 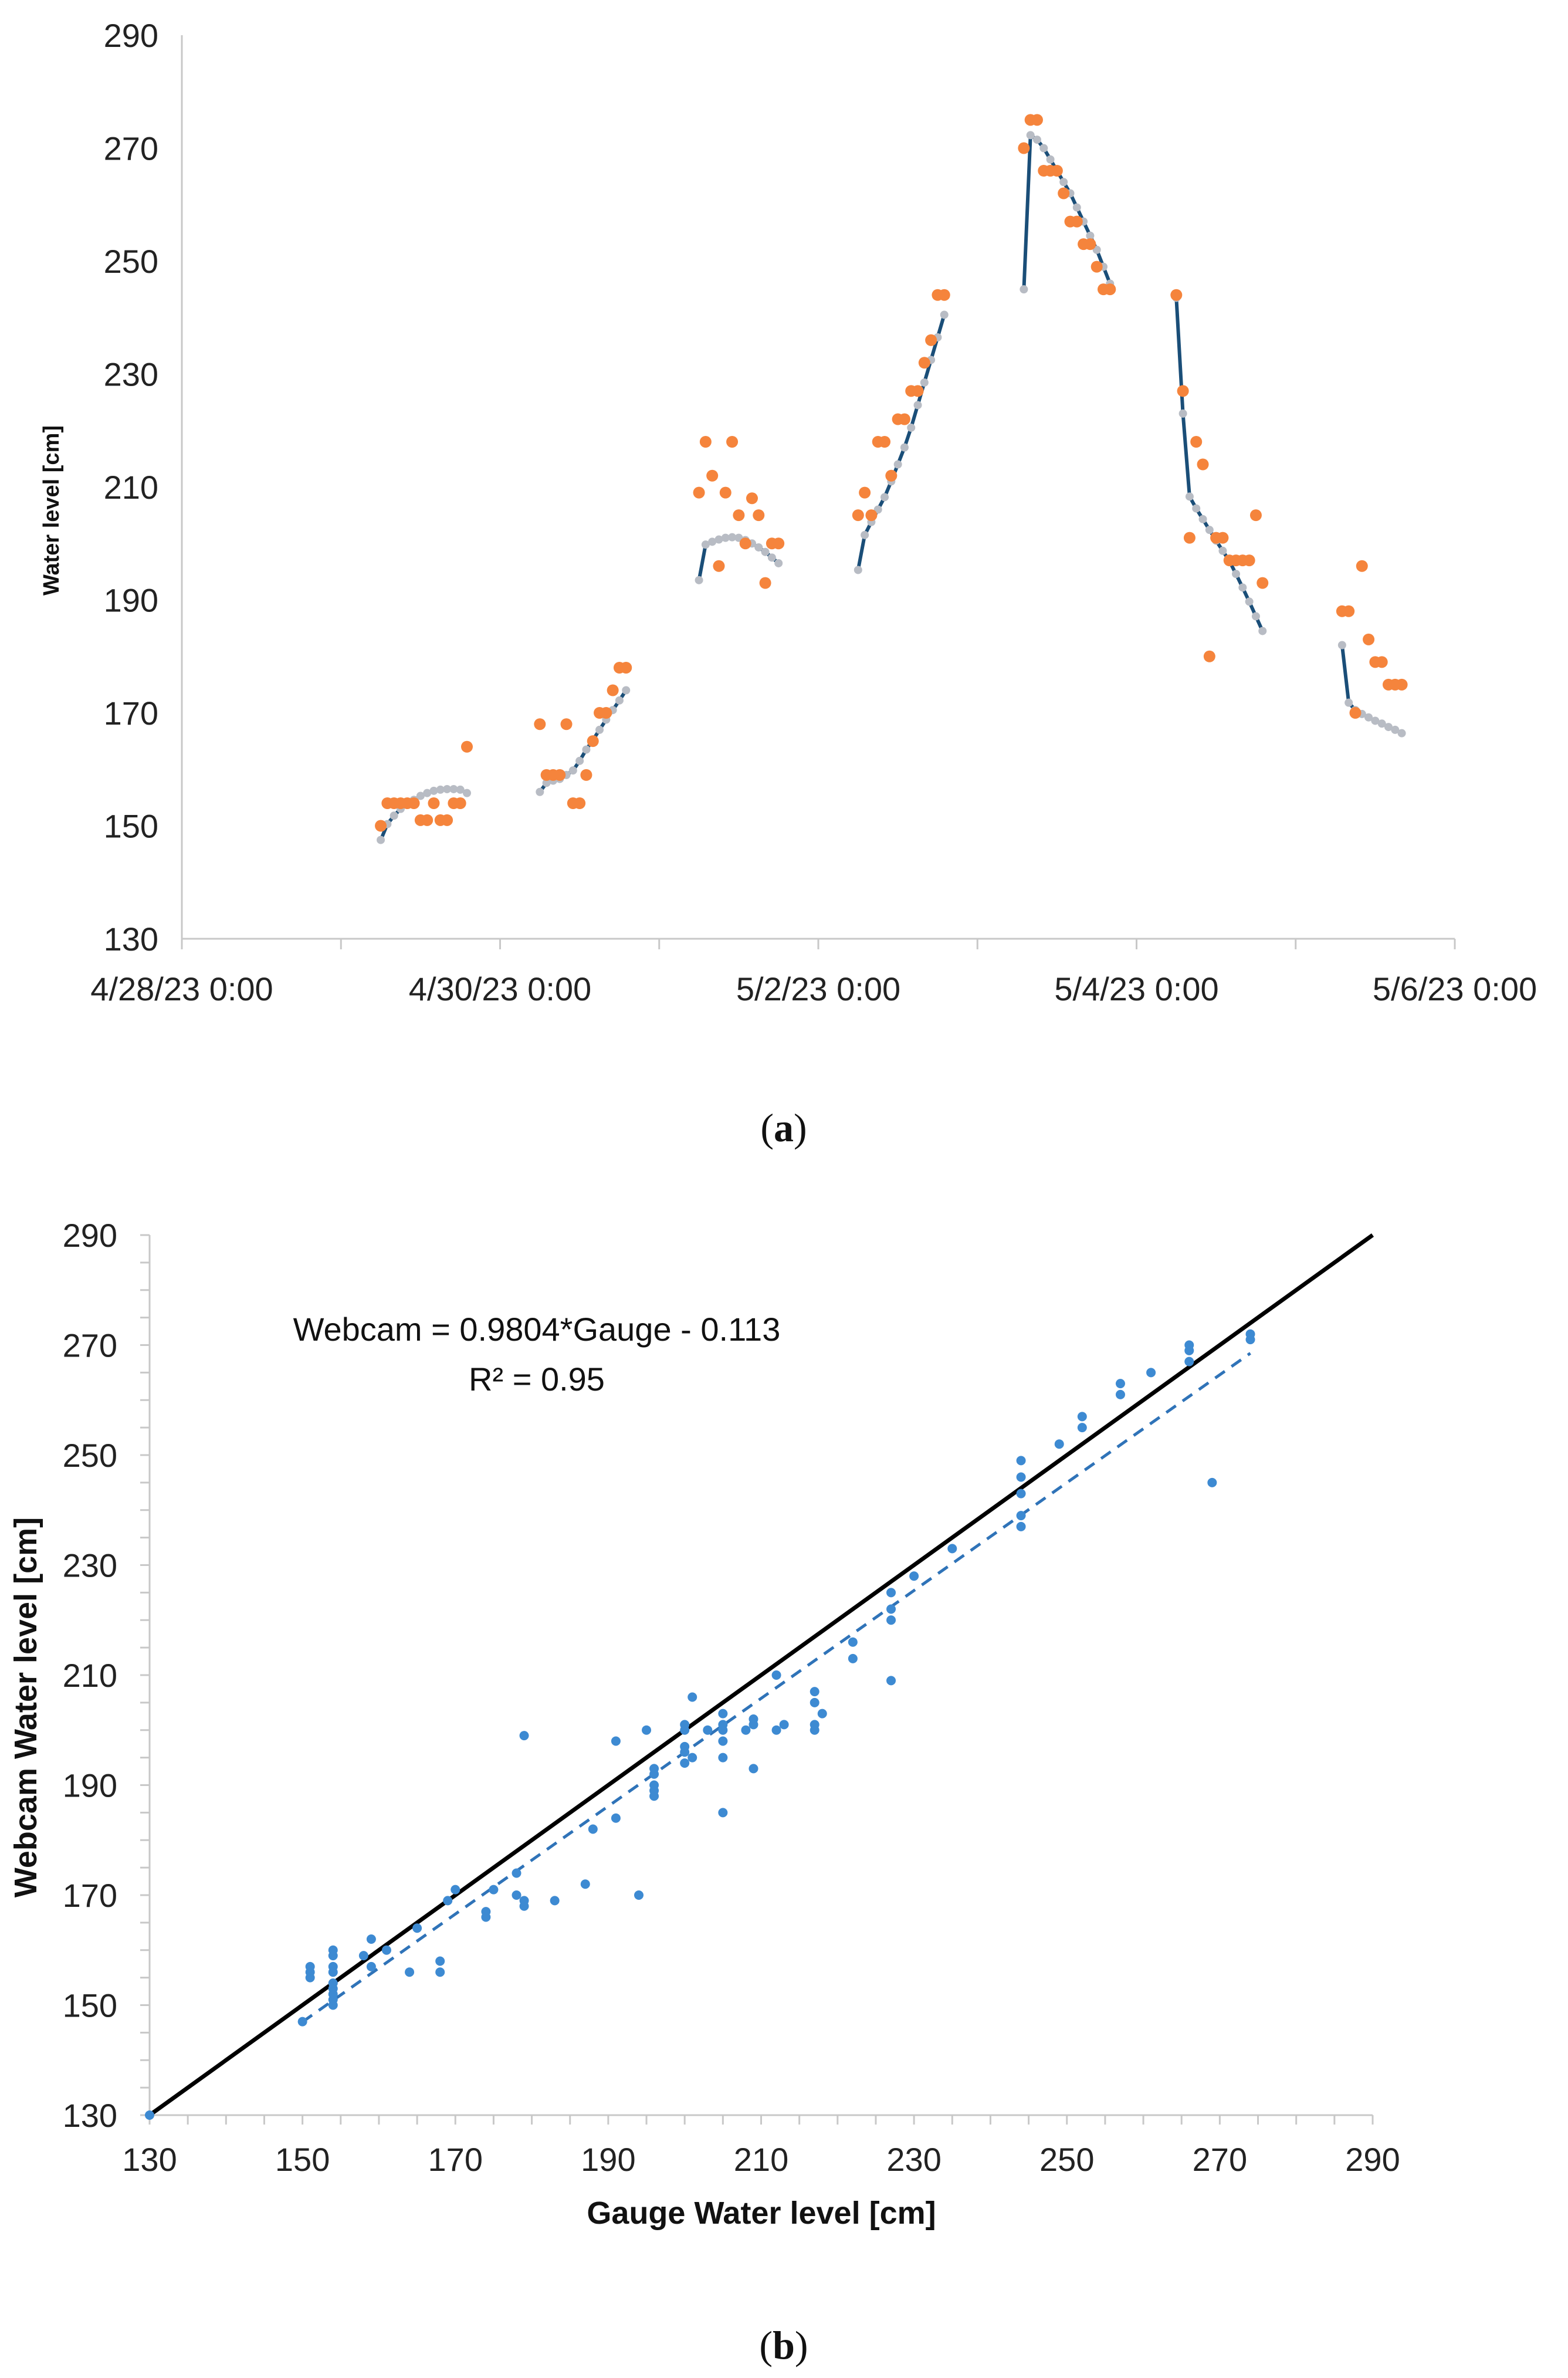 I want to click on chart-a-x-tick-label: 5/2/23 0:00, so click(x=818, y=988).